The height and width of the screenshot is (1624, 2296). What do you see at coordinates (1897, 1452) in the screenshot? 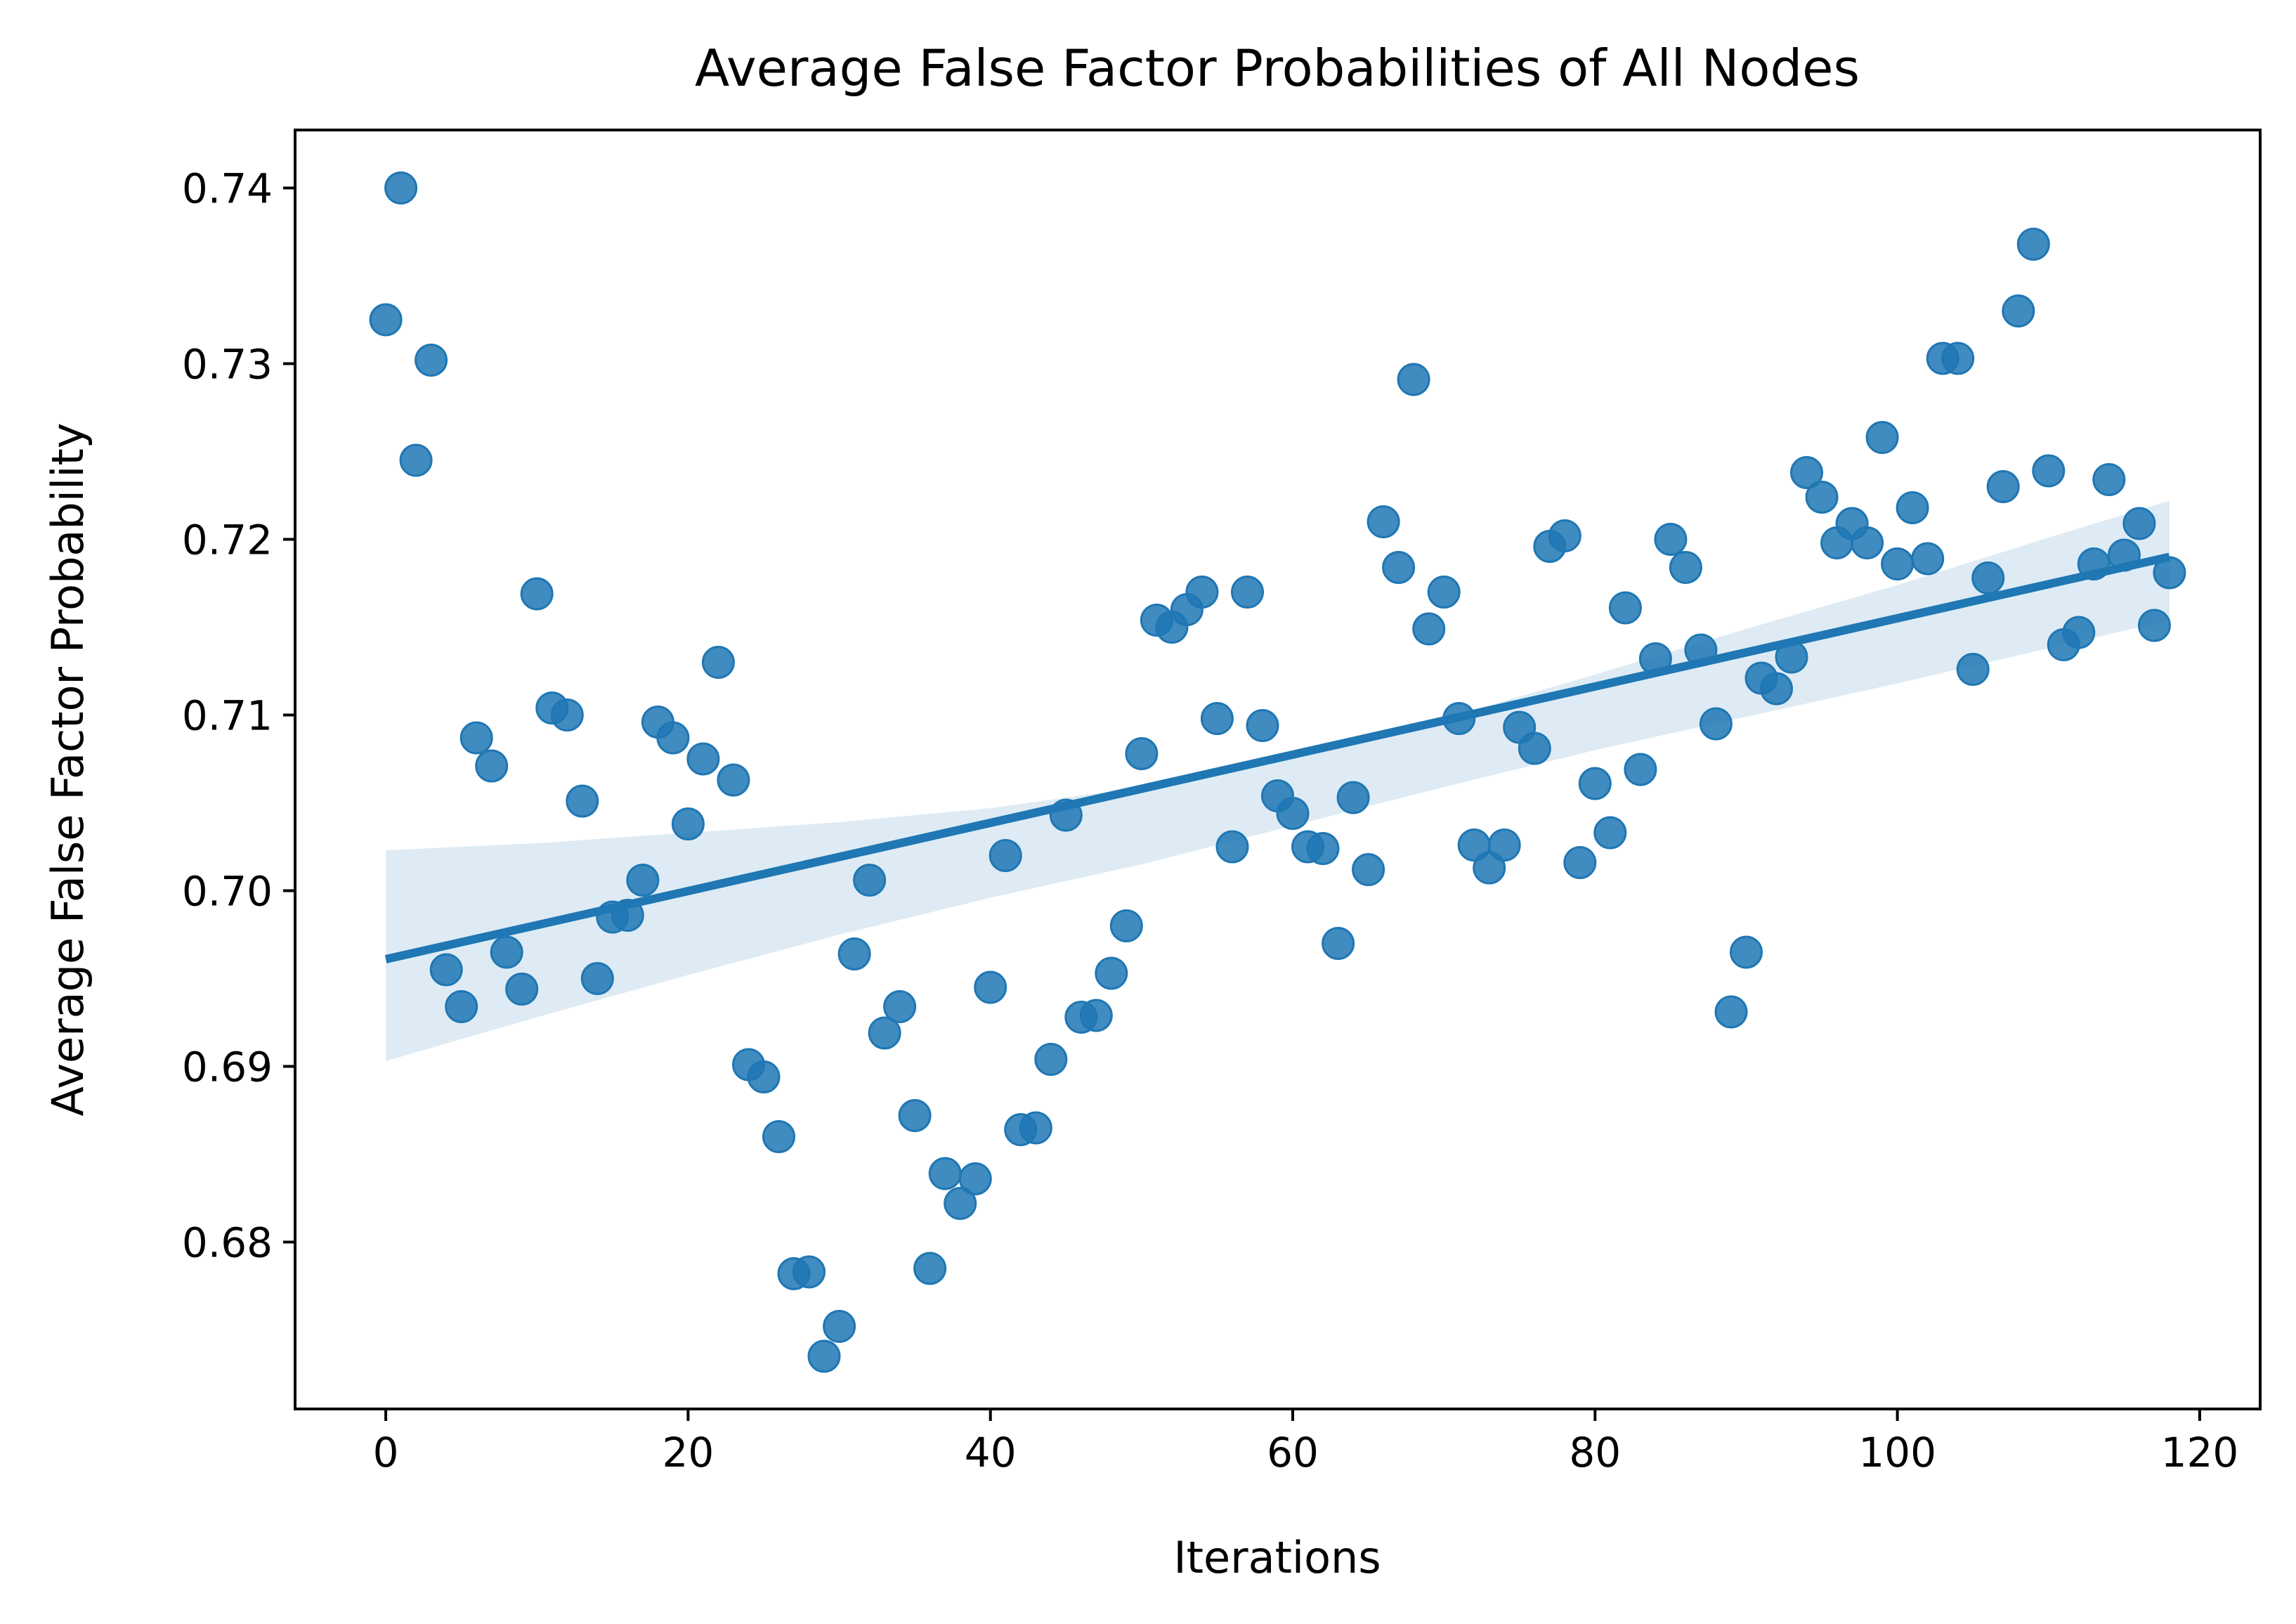
I see `x-tick-label: 100` at bounding box center [1897, 1452].